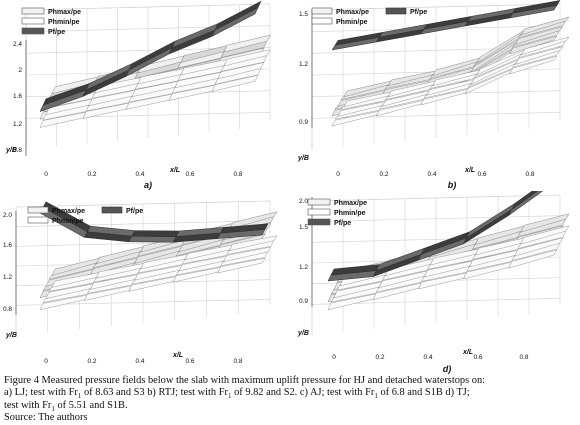 The image size is (580, 425). Describe the element at coordinates (418, 12) in the screenshot. I see `legend-label: Pf/pe` at that location.